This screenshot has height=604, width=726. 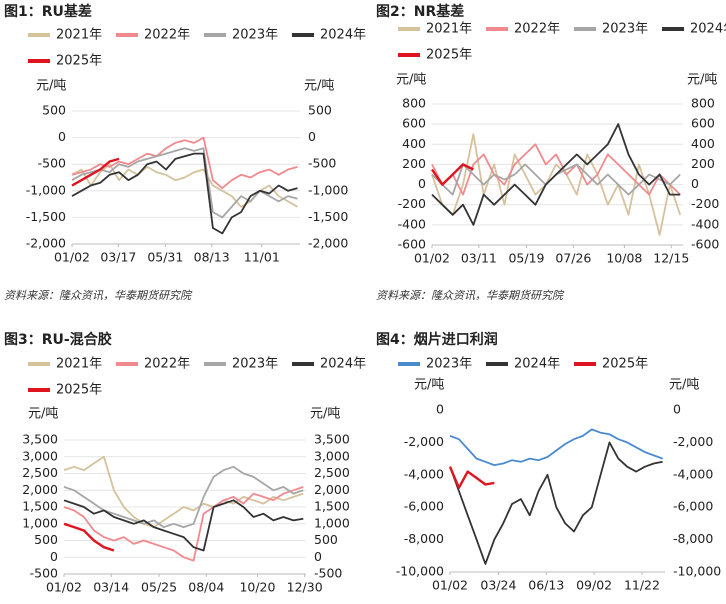 I want to click on y-tick-label: -600, so click(x=412, y=244).